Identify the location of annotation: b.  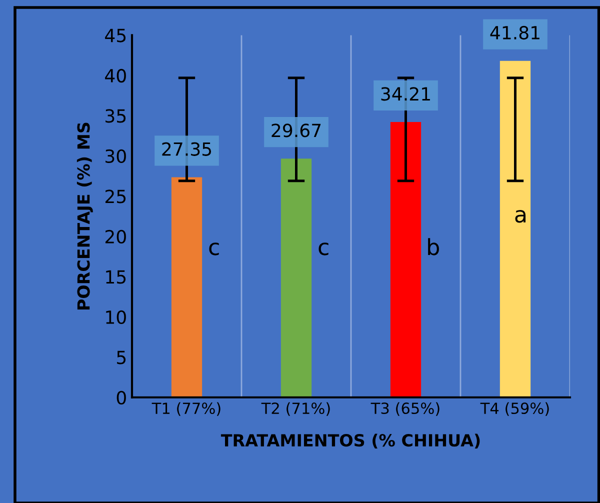
(433, 247).